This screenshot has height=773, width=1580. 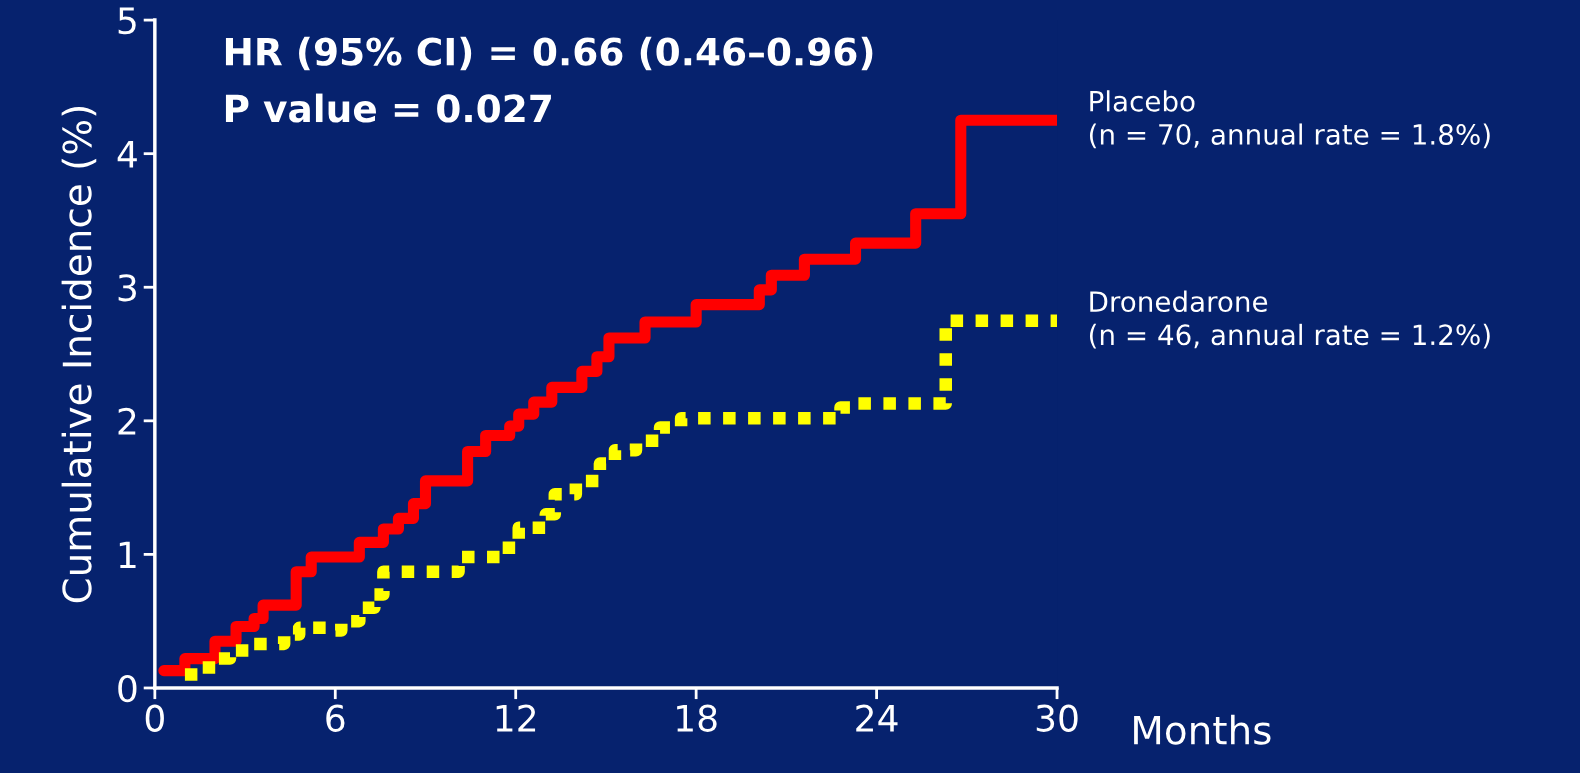 I want to click on x-tick-label: 6, so click(x=335, y=718).